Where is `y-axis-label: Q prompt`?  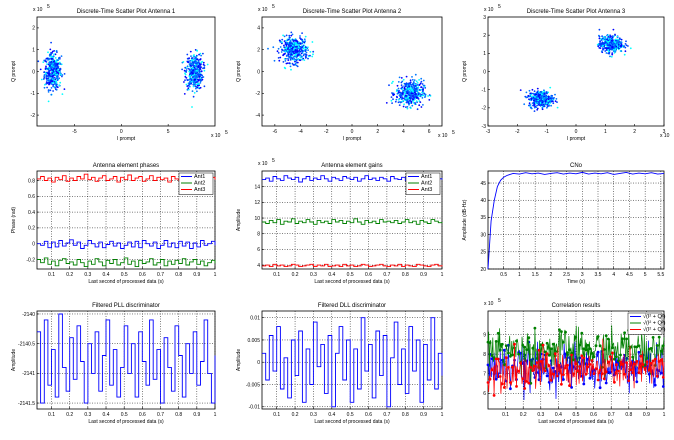 y-axis-label: Q prompt is located at coordinates (465, 70).